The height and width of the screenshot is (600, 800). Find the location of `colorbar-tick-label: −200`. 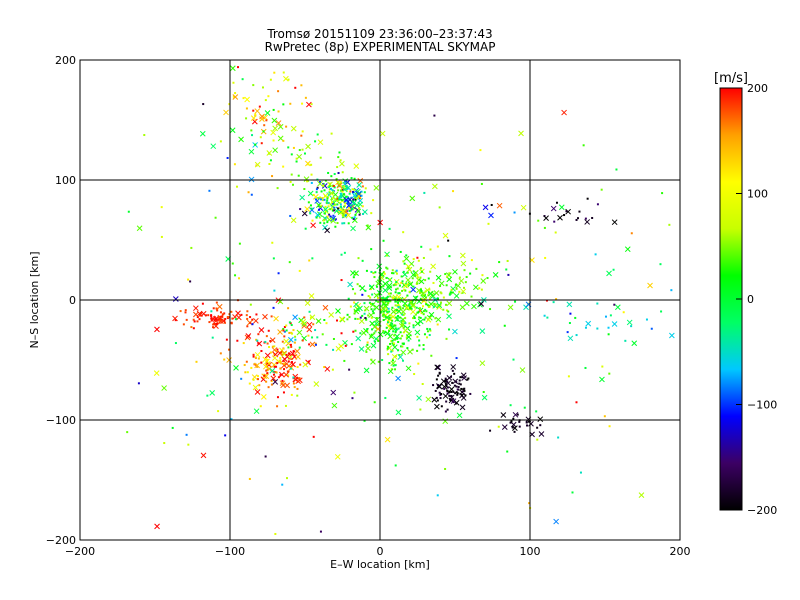

colorbar-tick-label: −200 is located at coordinates (762, 510).